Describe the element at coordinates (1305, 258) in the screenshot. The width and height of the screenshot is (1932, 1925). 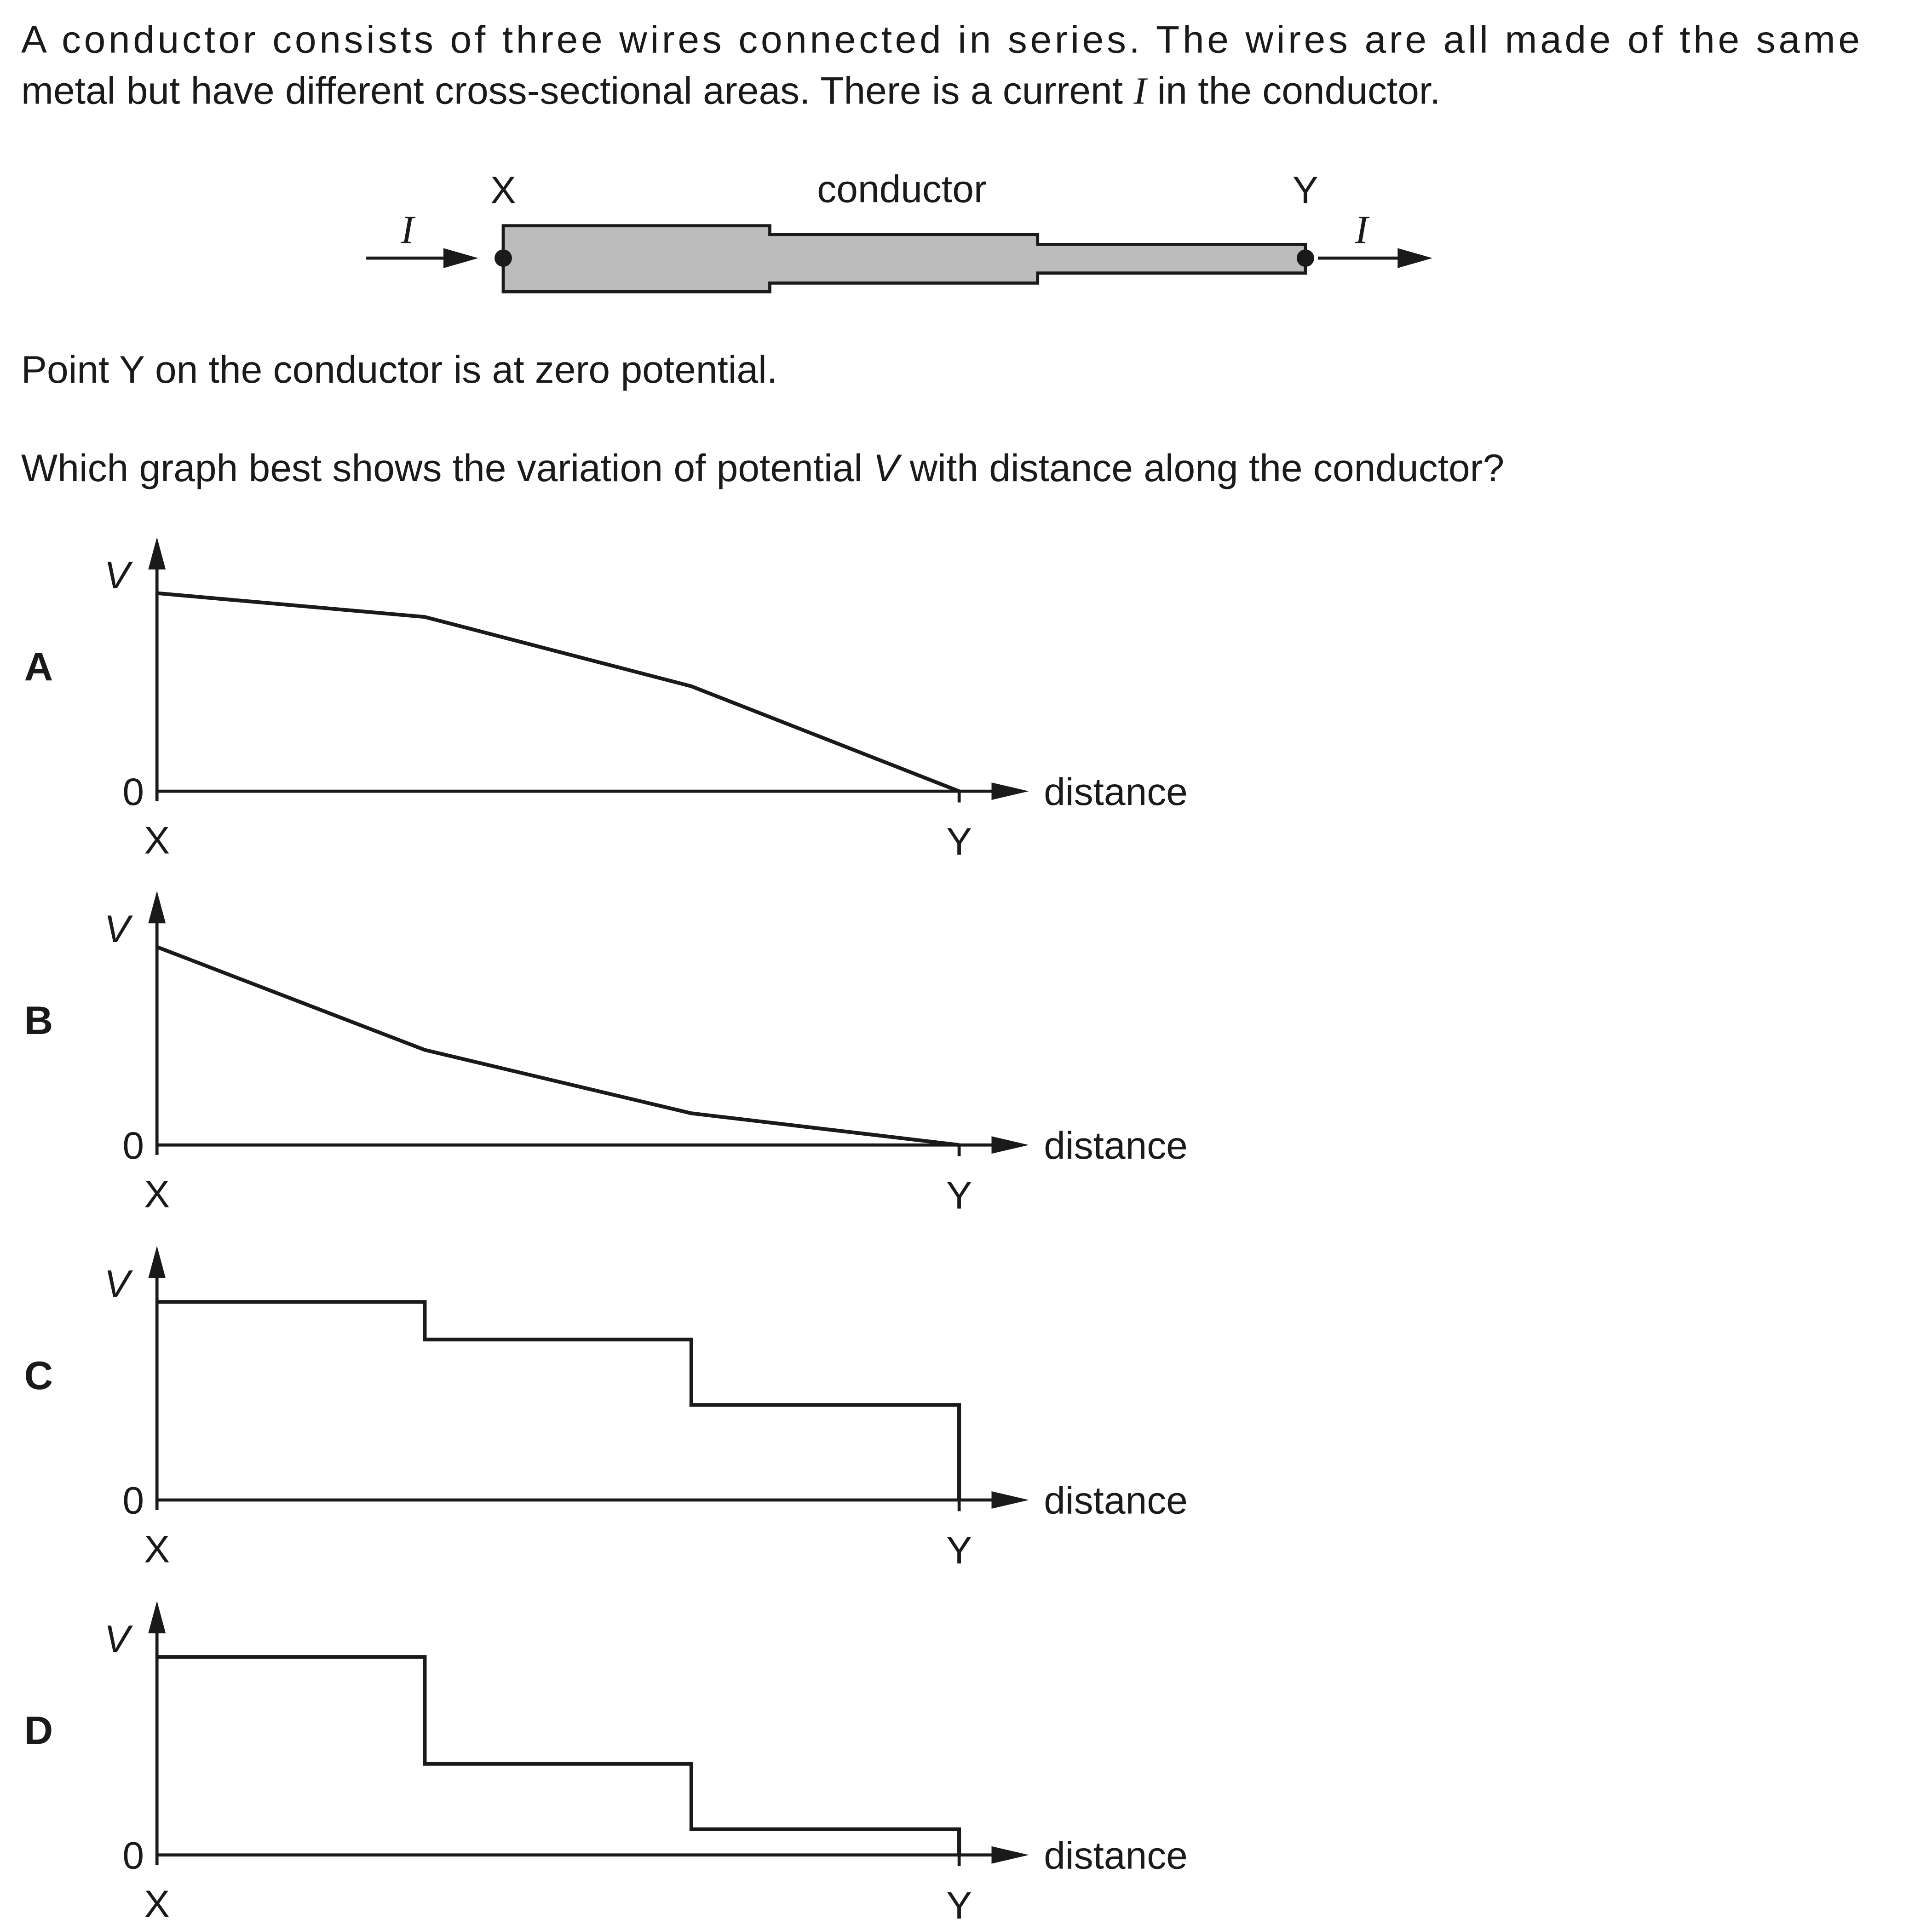
I see `point-y-dot` at that location.